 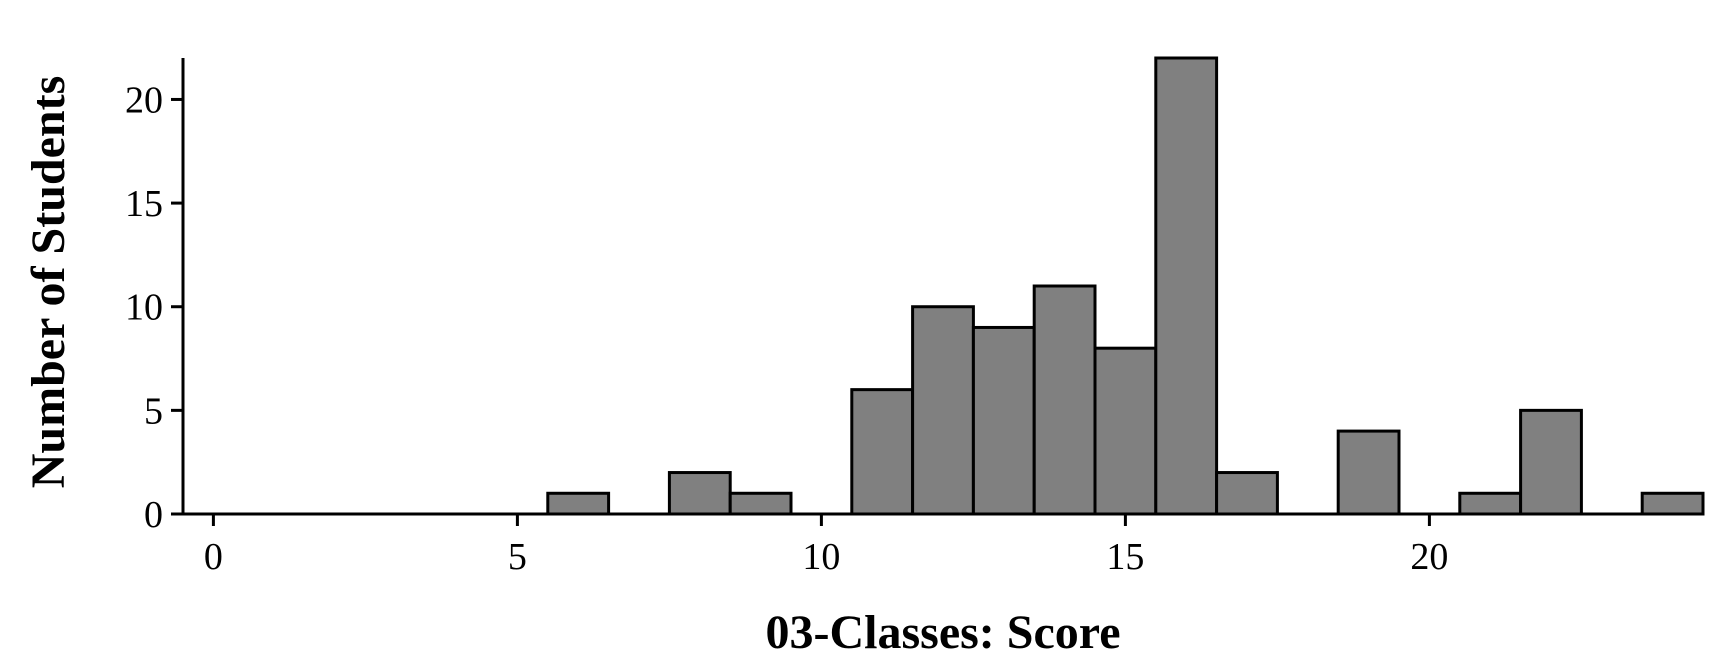 I want to click on y-tick-label: 10, so click(x=144, y=308).